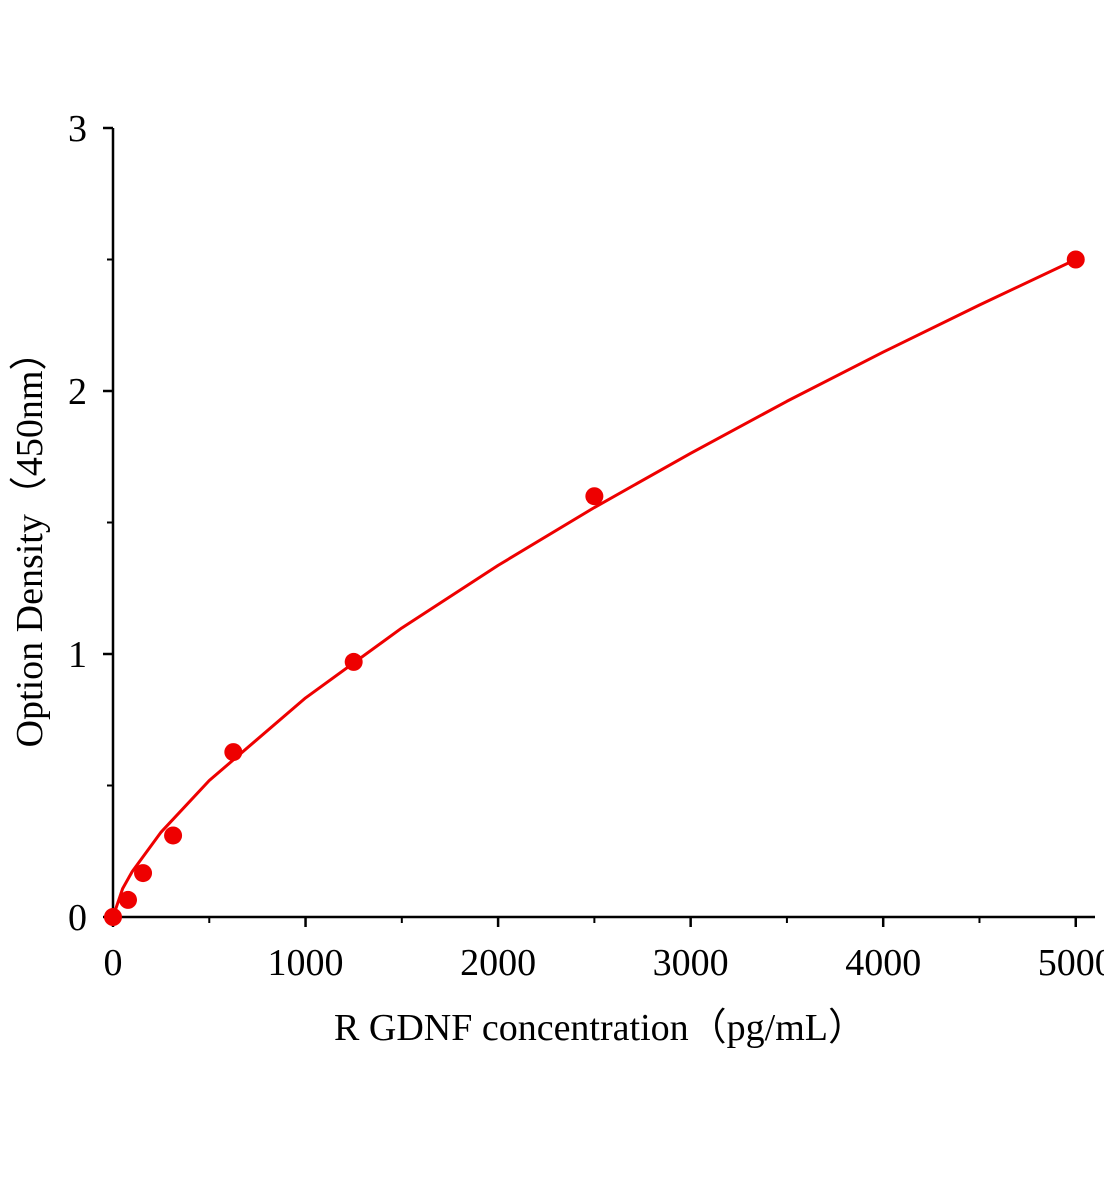 The image size is (1104, 1200). I want to click on y-tick-label: 0, so click(77, 918).